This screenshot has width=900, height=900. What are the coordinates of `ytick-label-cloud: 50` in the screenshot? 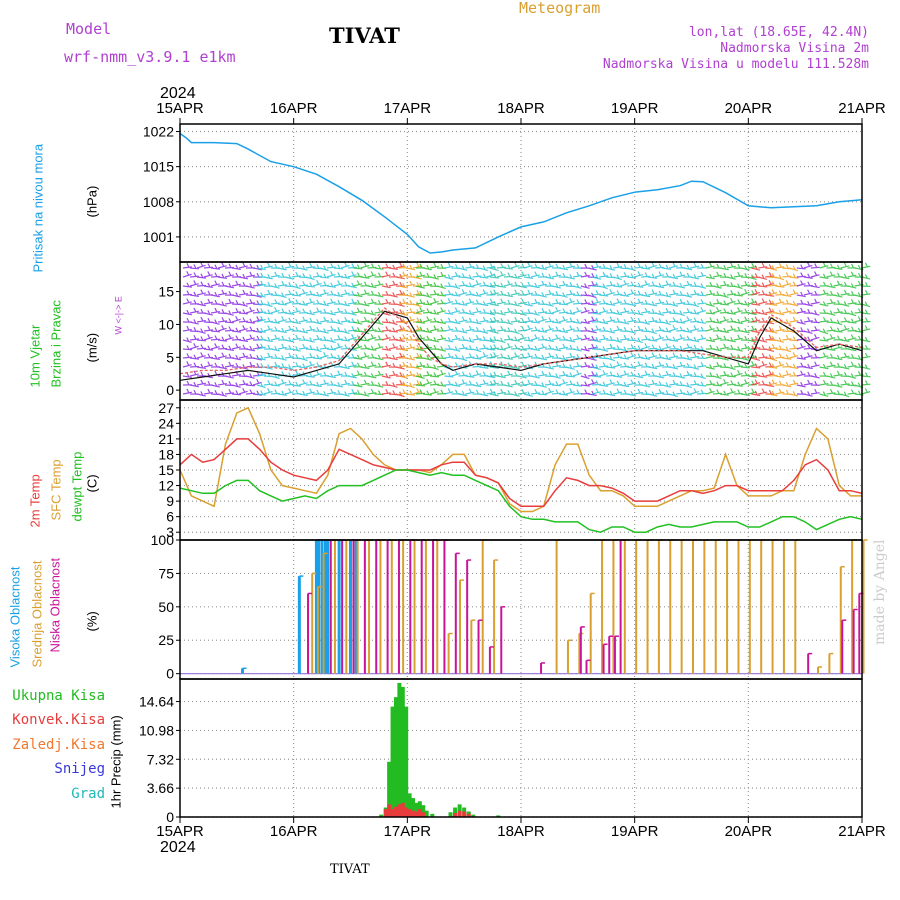 It's located at (166, 607).